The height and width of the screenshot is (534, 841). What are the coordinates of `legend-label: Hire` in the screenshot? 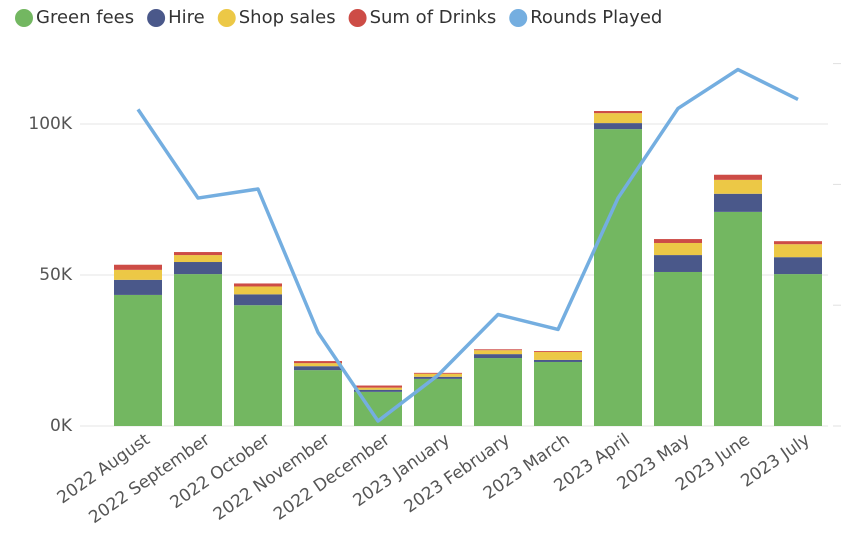 It's located at (186, 17).